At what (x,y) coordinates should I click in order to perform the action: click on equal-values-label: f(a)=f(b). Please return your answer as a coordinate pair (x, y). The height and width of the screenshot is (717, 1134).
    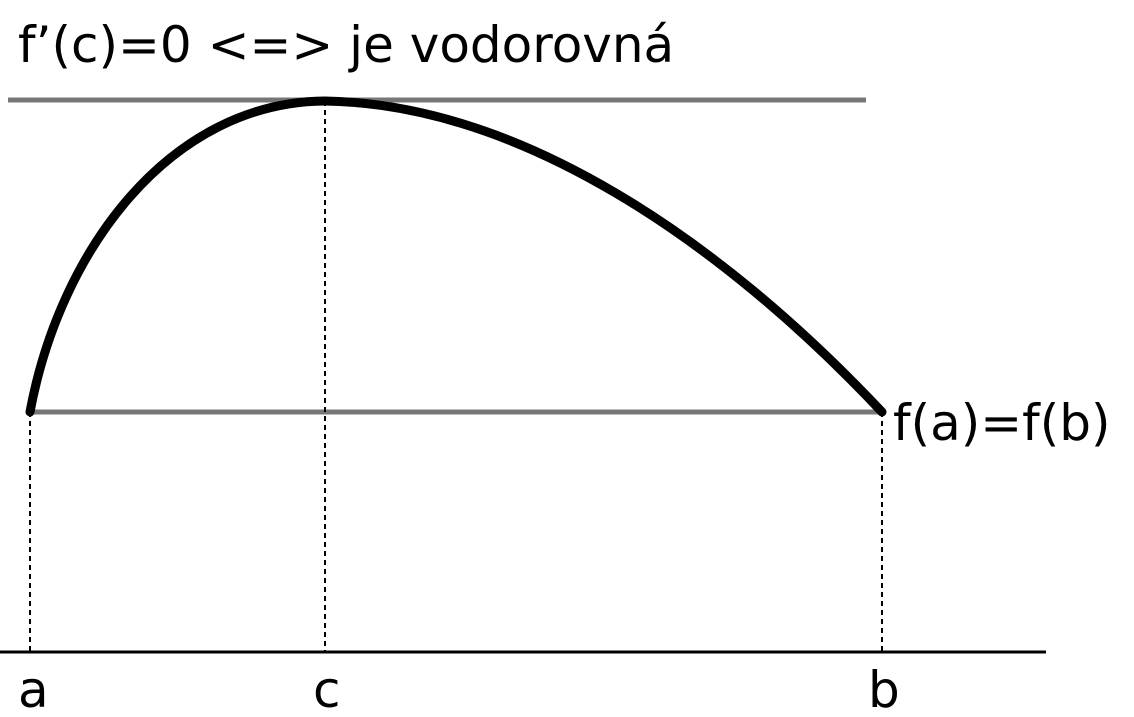
    Looking at the image, I should click on (1002, 423).